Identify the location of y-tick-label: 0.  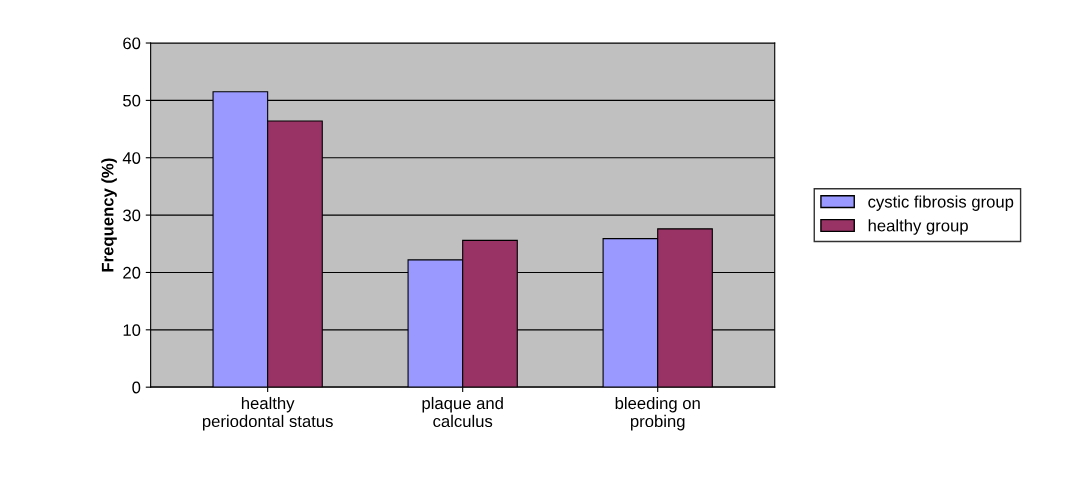
(136, 387).